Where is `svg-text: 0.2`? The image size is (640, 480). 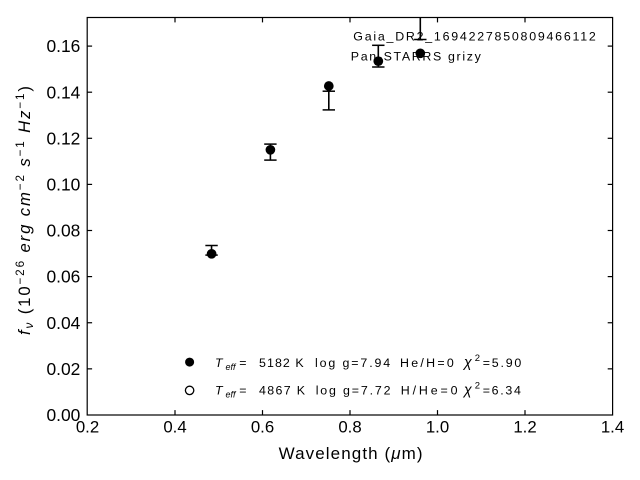 svg-text: 0.2 is located at coordinates (87, 427).